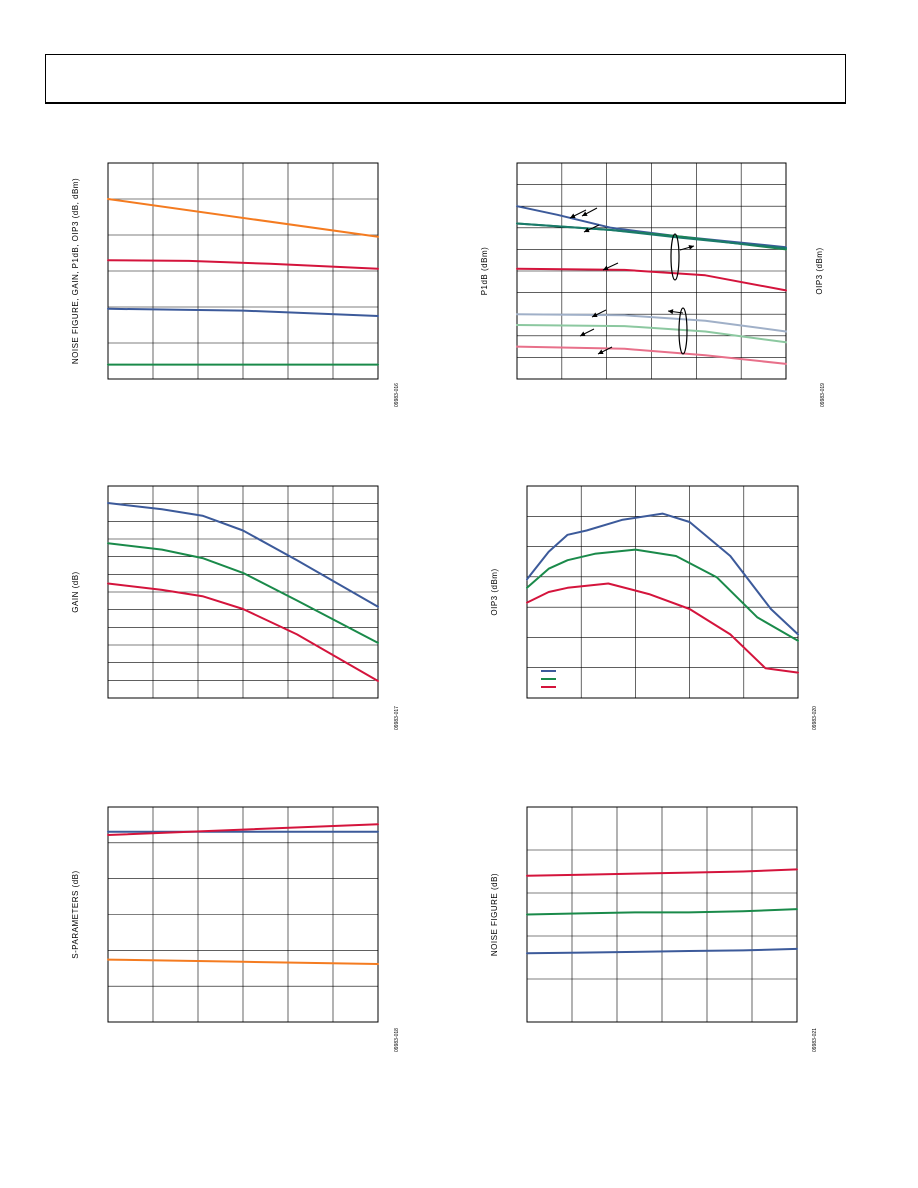 The width and height of the screenshot is (918, 1188). I want to click on chart-5: S-PARAMETERS (dB) 09983-018, so click(235, 929).